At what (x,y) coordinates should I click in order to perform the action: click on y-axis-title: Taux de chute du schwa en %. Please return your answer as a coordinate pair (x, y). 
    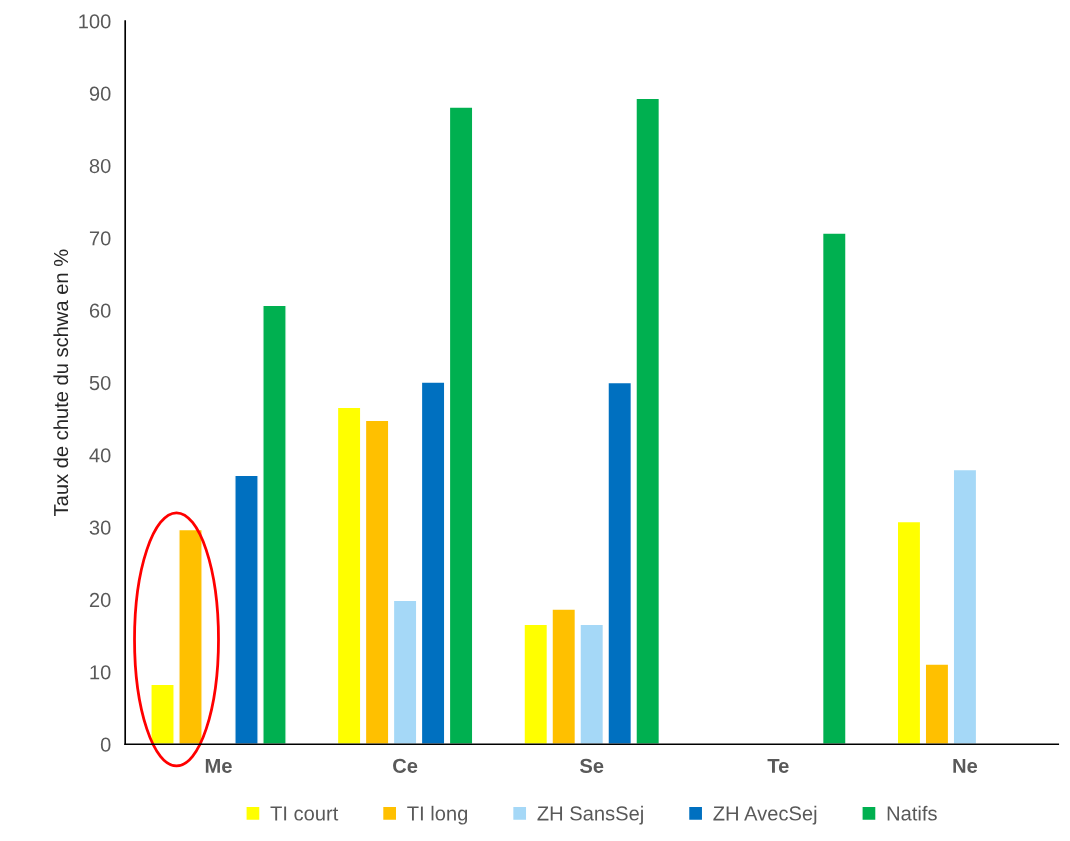
    Looking at the image, I should click on (61, 382).